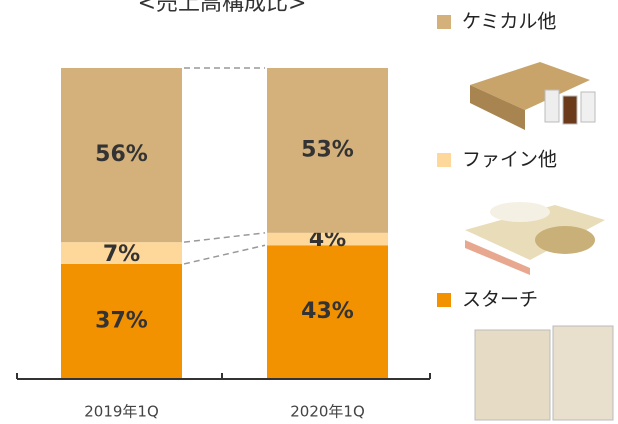 Image resolution: width=618 pixels, height=424 pixels. Describe the element at coordinates (533, 96) in the screenshot. I see `chemical-photo` at that location.